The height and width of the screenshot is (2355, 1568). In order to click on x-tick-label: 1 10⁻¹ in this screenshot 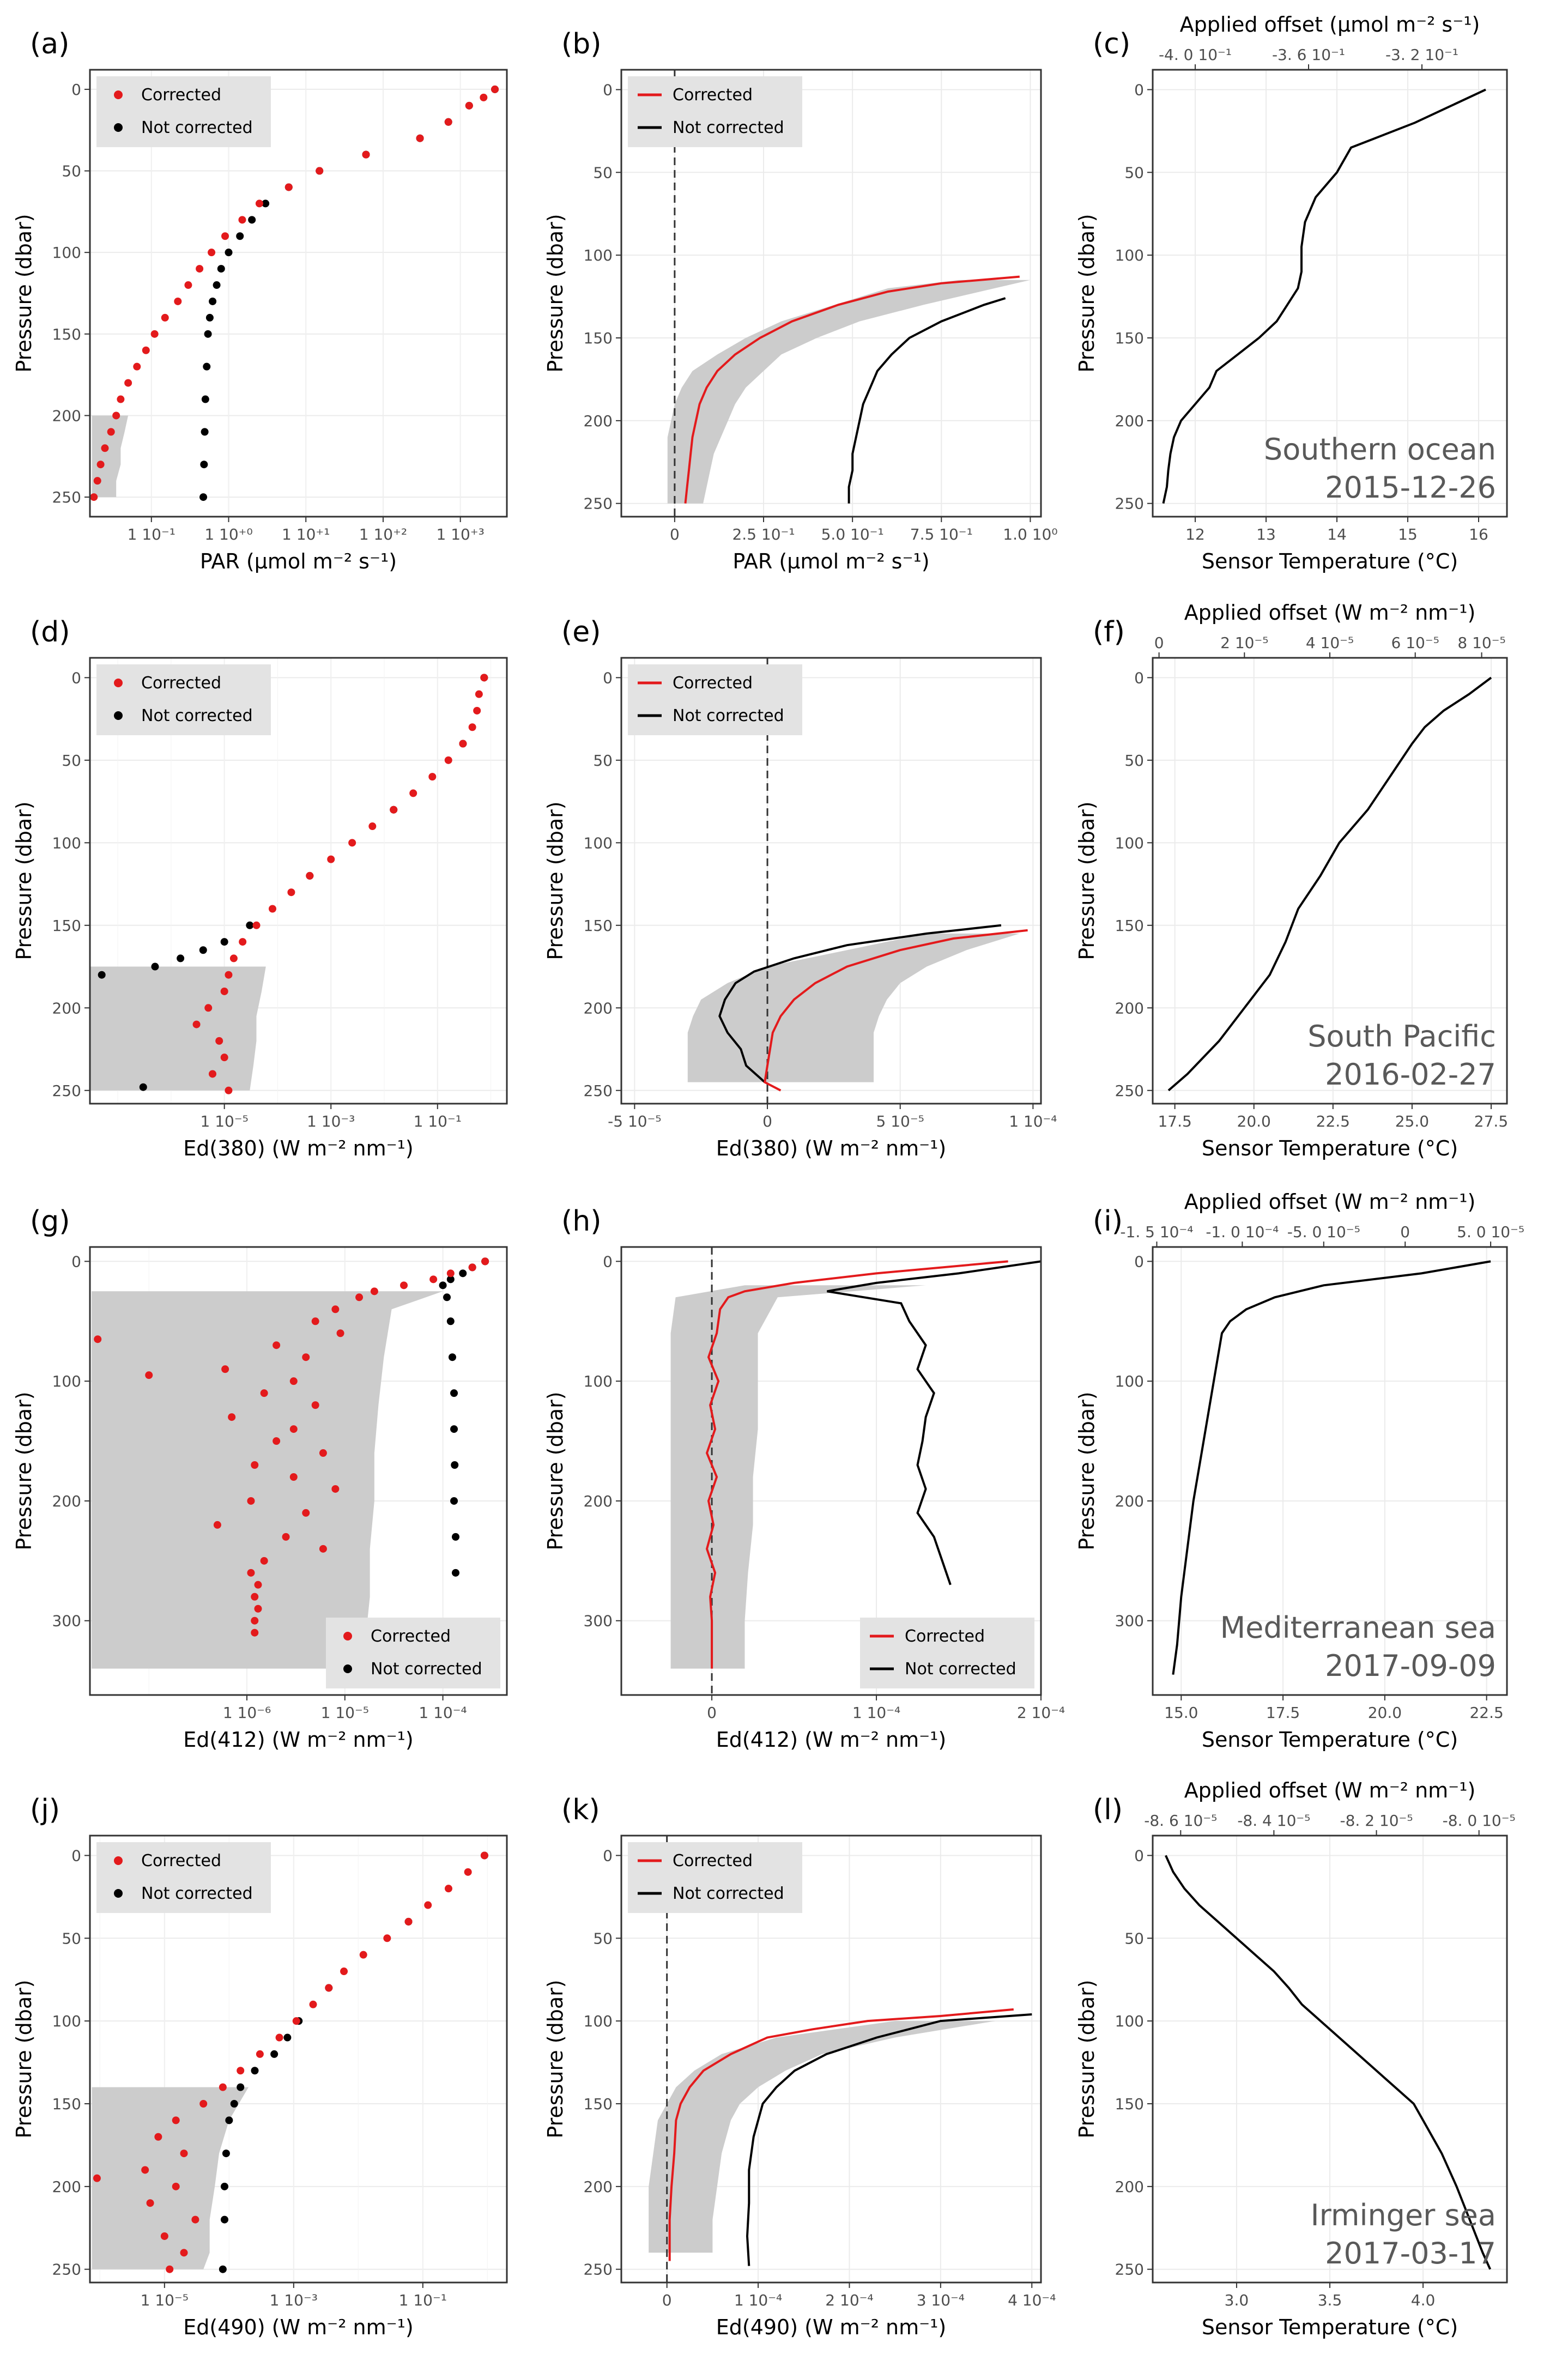, I will do `click(438, 1121)`.